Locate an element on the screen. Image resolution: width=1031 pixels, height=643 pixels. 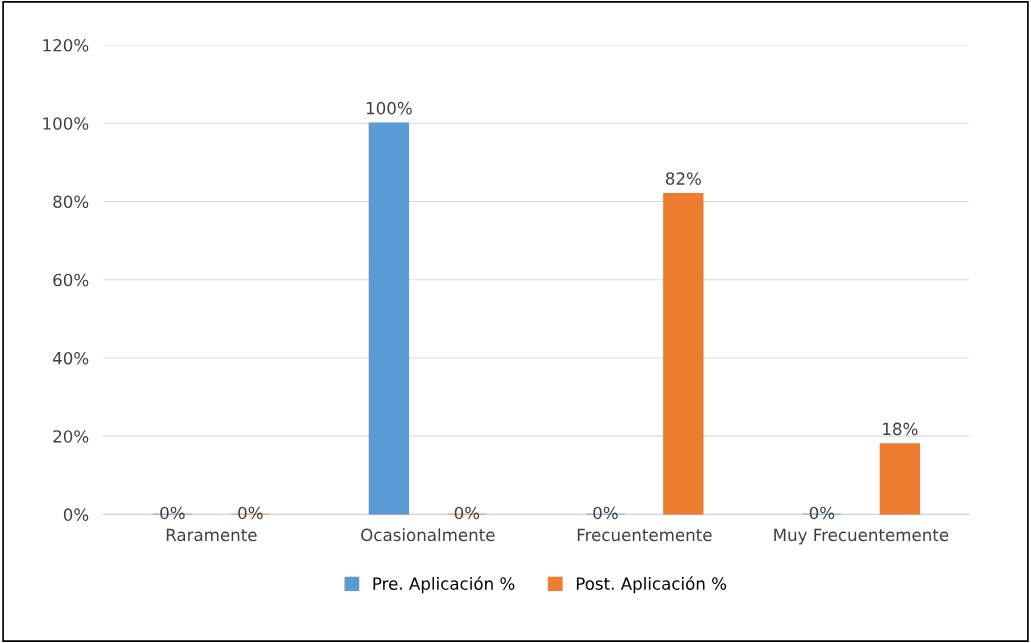
x-tick-label: Muy Frecuentemente is located at coordinates (861, 536).